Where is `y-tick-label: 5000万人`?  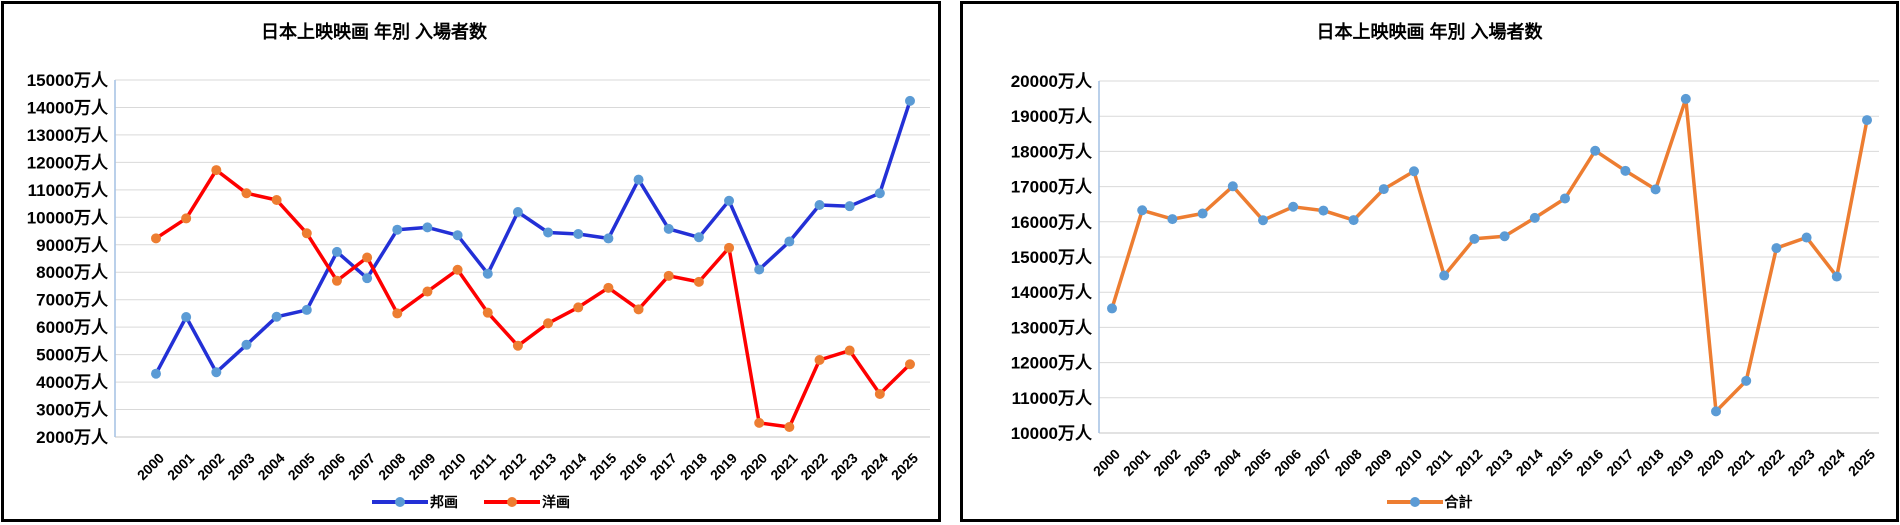 y-tick-label: 5000万人 is located at coordinates (72, 355).